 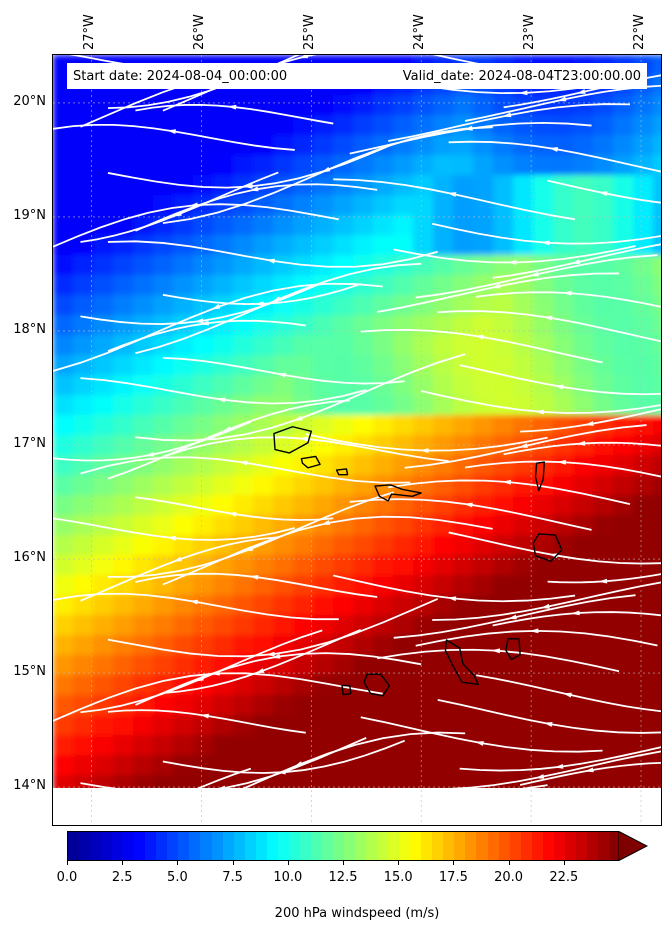 I want to click on colorbar-tick-label: 10.0, so click(x=288, y=877).